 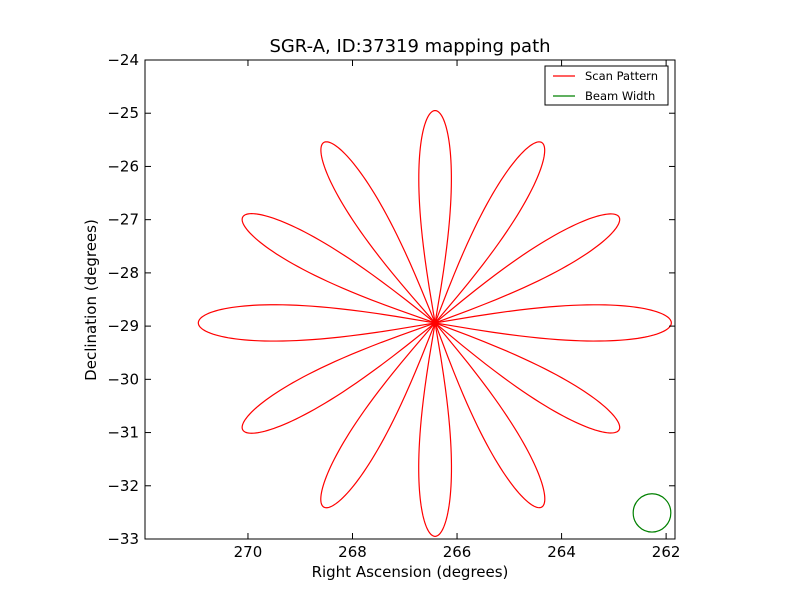 I want to click on x-axis-label: Right Ascension (degrees), so click(x=410, y=572).